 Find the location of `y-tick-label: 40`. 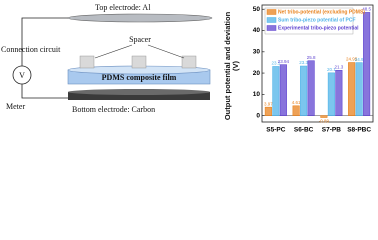

y-tick-label: 40 is located at coordinates (257, 30).